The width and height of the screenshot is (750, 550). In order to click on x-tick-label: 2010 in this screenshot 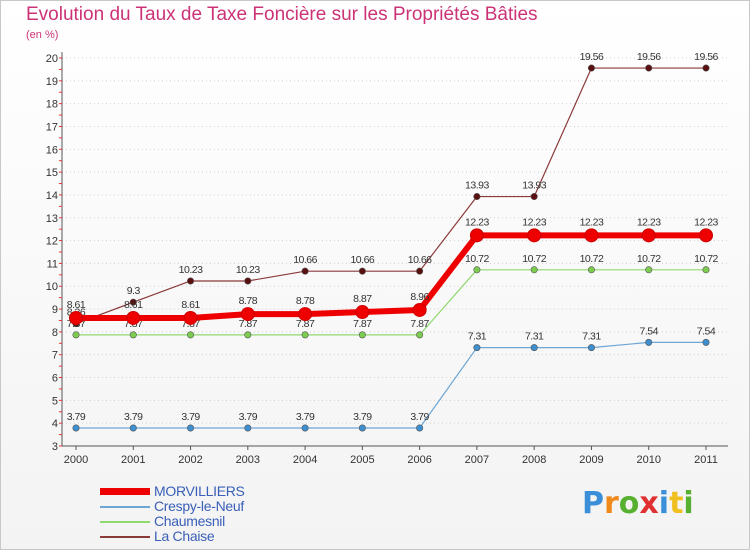, I will do `click(648, 460)`.